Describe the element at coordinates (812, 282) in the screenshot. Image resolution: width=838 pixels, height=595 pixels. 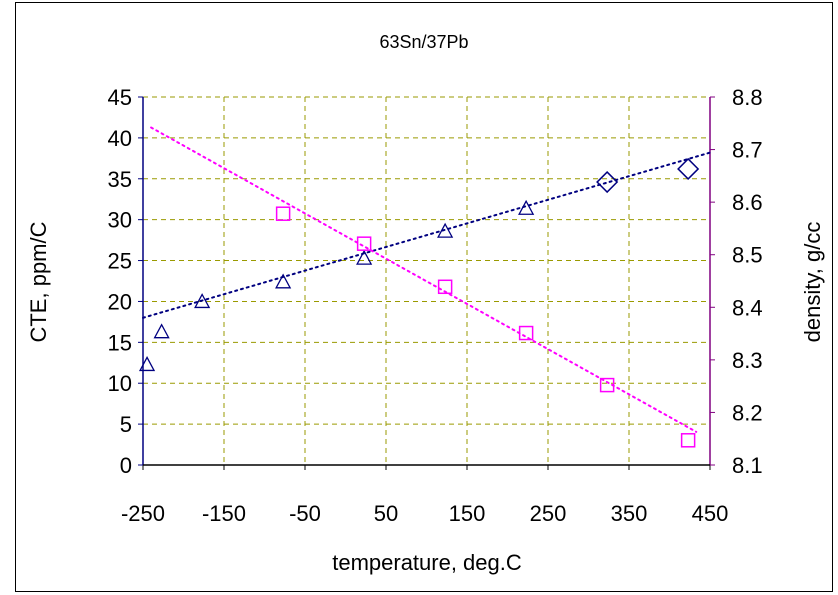
I see `right-y-axis-title: density, g/cc` at that location.